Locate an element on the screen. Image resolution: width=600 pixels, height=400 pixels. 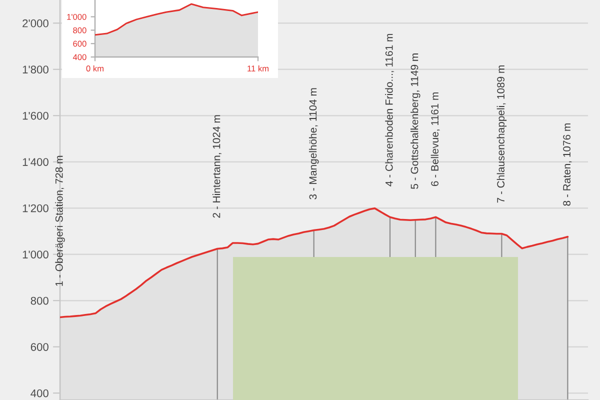
y-tick-label: 2'000 is located at coordinates (35, 23).